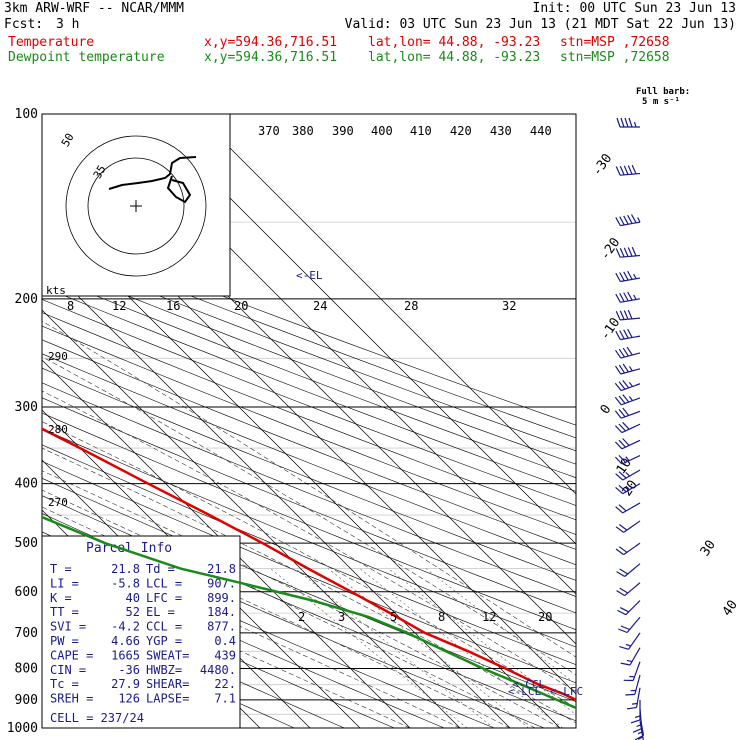 The width and height of the screenshot is (740, 740). I want to click on hodograph-axis-label: 32, so click(509, 306).